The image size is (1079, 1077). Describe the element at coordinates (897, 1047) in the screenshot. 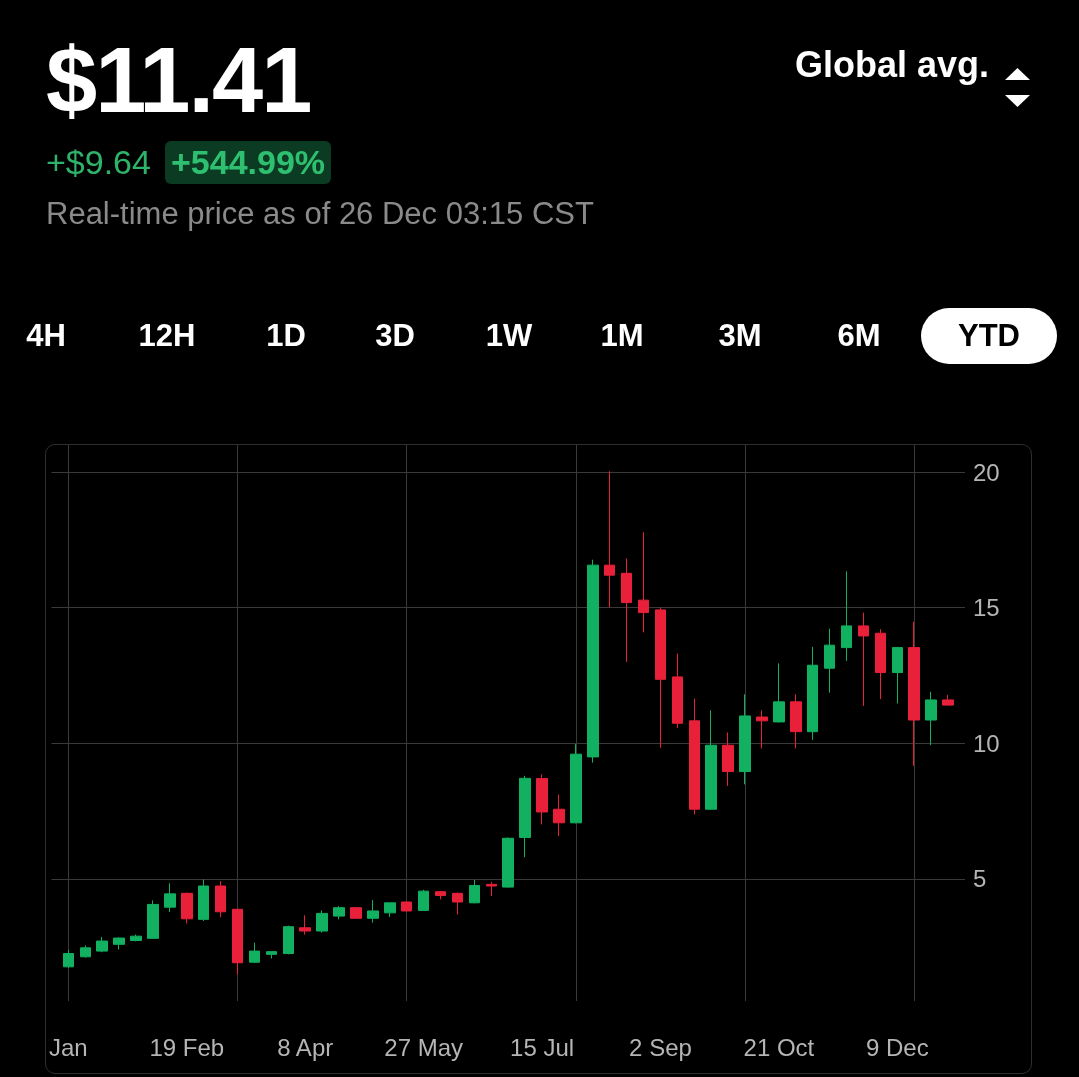

I see `x-tick-label: 9 Dec` at that location.